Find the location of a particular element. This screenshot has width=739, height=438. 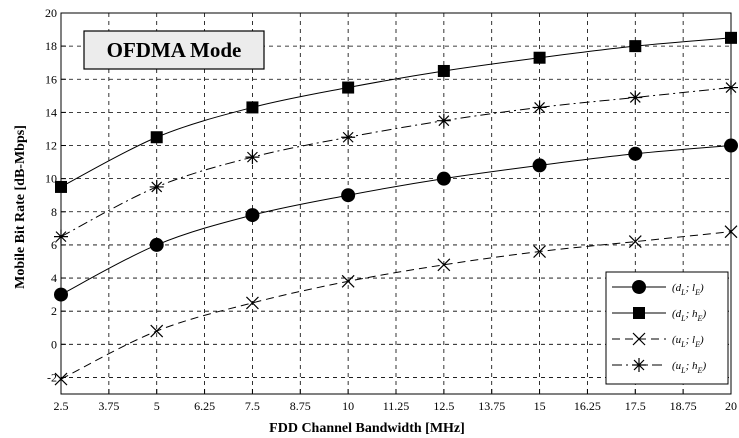

y-axis-label: Mobile Bit Rate [dB-Mbps] is located at coordinates (20, 207).